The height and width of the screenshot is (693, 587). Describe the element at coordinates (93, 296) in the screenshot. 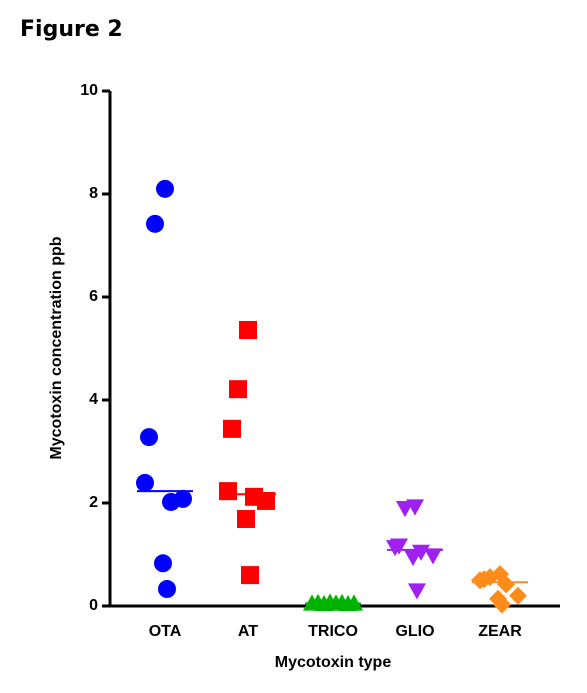

I see `y-tick-label: 6` at that location.